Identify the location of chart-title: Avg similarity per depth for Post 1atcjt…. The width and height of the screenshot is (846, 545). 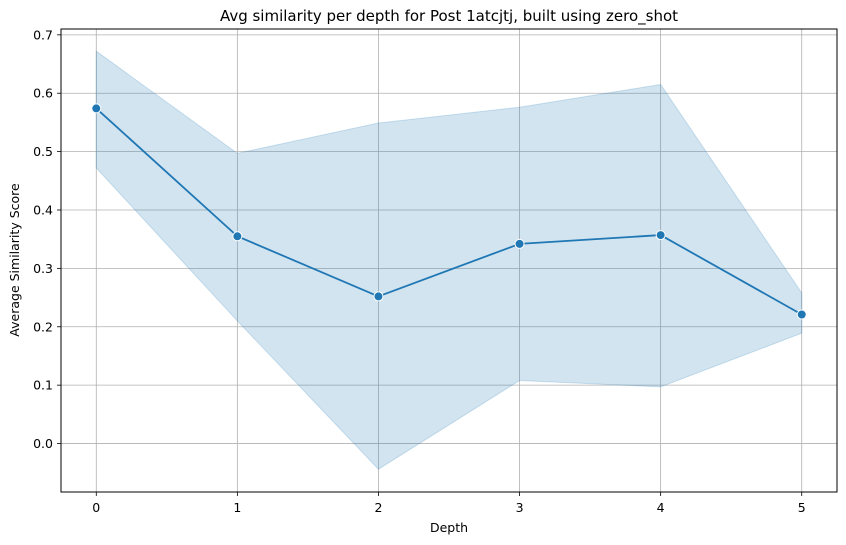
(449, 16).